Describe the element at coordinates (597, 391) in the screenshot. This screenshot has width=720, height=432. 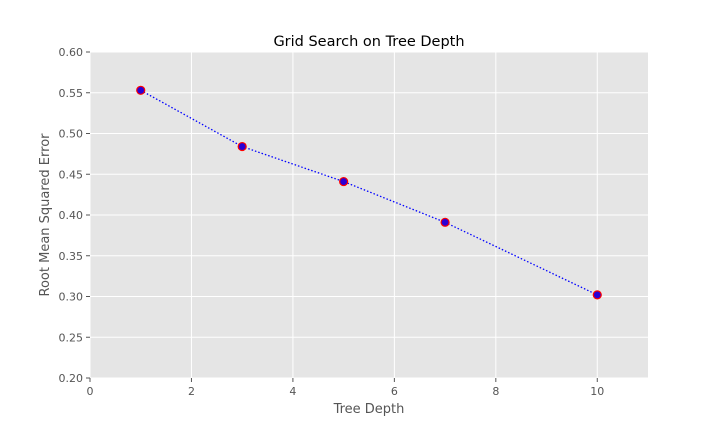
I see `x-tick-label: 10` at that location.